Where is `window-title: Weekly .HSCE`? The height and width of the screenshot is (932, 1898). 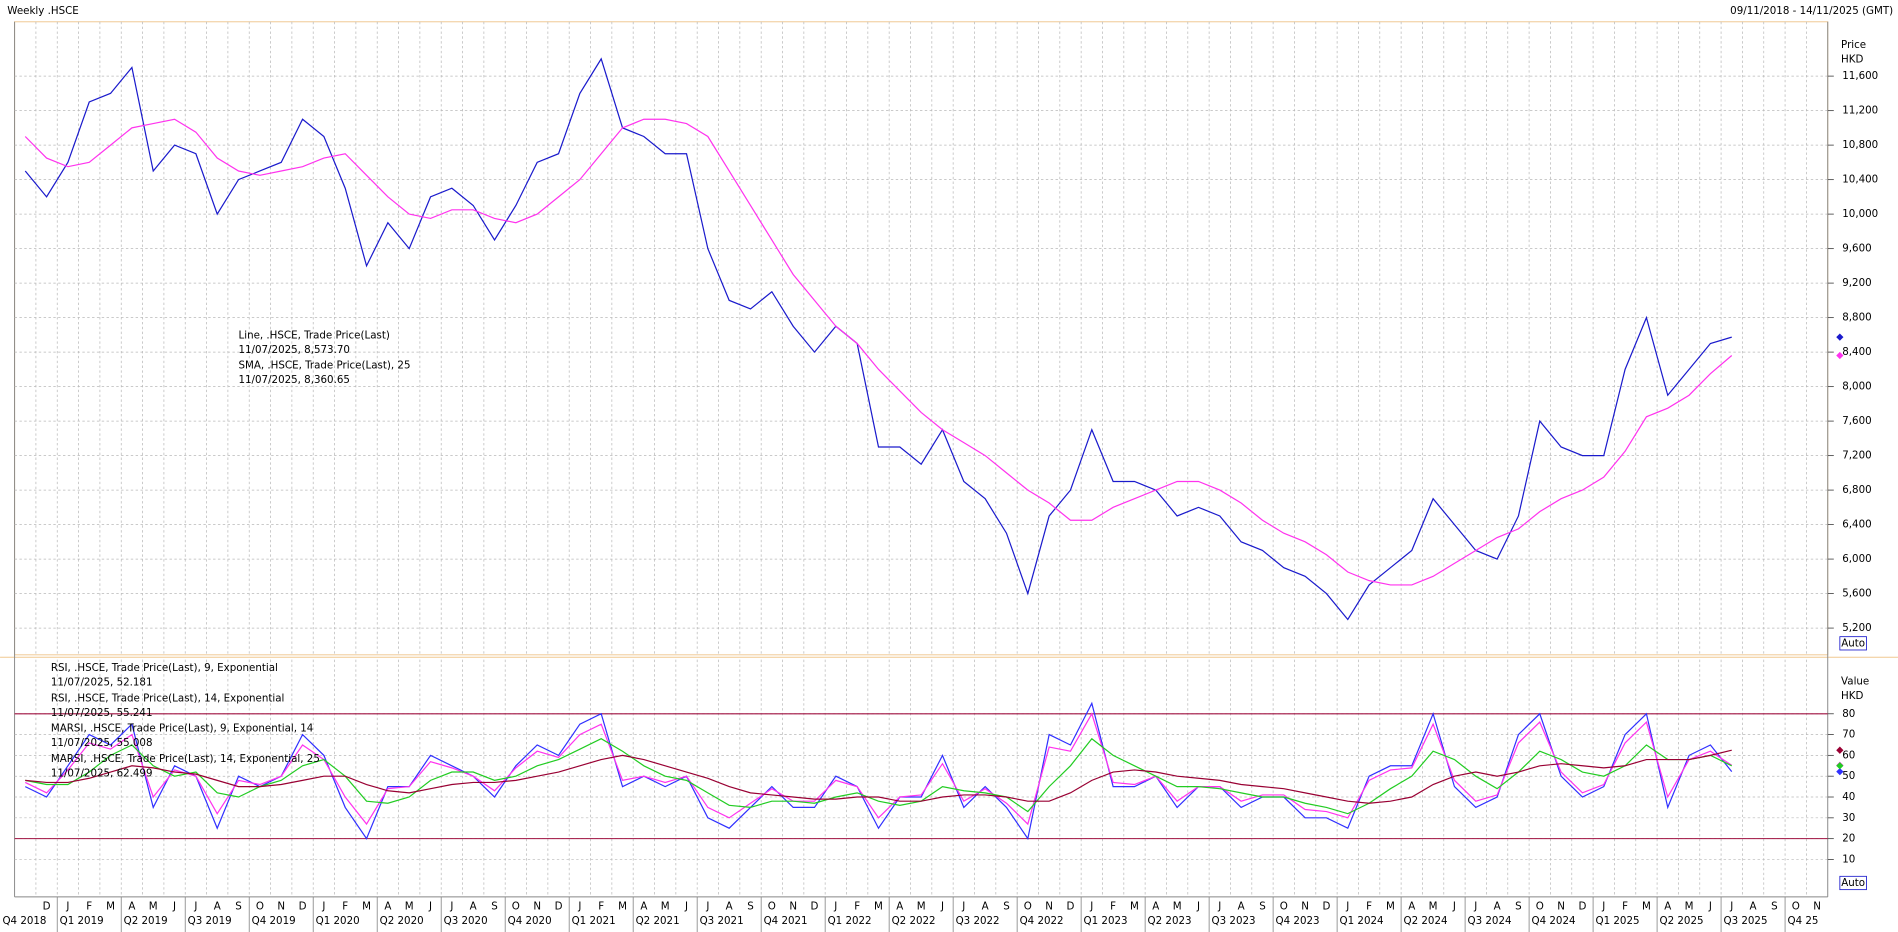
window-title: Weekly .HSCE is located at coordinates (42, 11).